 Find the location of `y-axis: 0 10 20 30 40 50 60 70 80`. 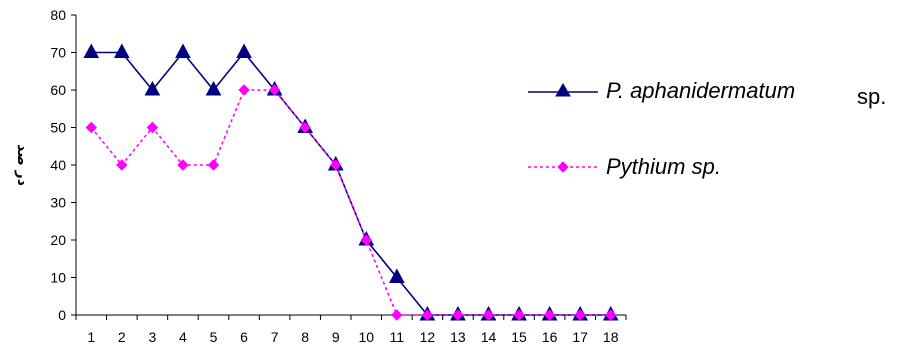

y-axis: 0 10 20 30 40 50 60 70 80 is located at coordinates (63, 165).